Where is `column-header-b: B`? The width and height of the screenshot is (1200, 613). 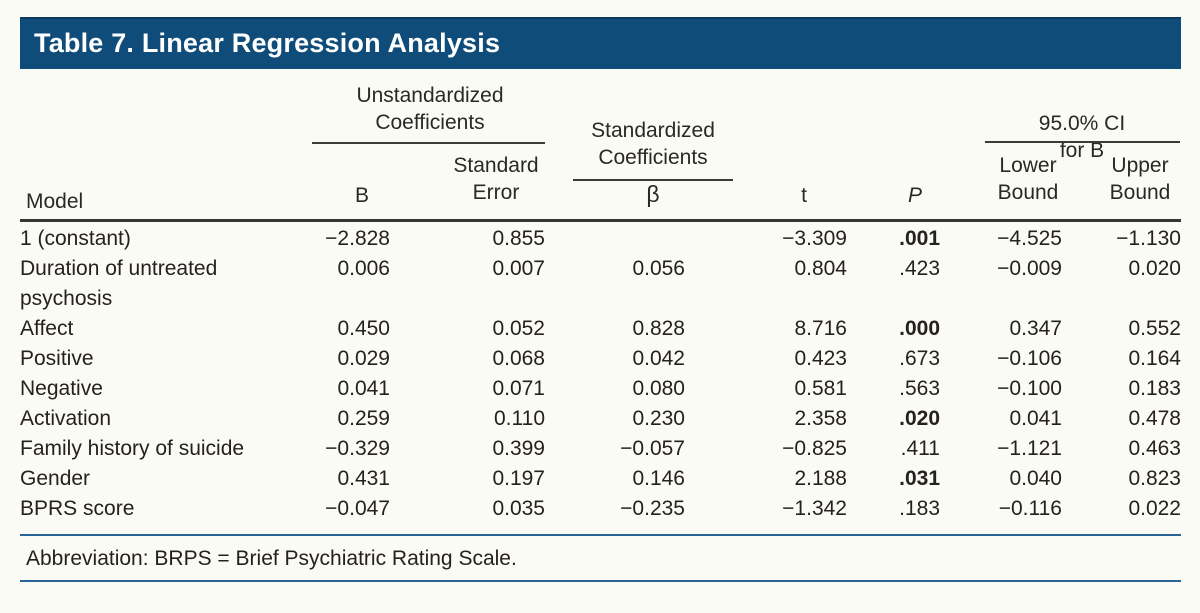
column-header-b: B is located at coordinates (362, 195).